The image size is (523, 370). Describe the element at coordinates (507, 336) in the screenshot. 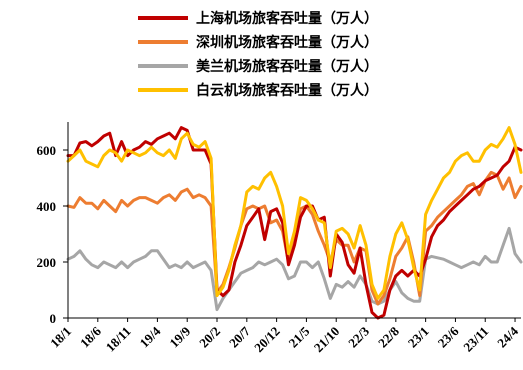

I see `x-tick-label-15: 24/4` at that location.